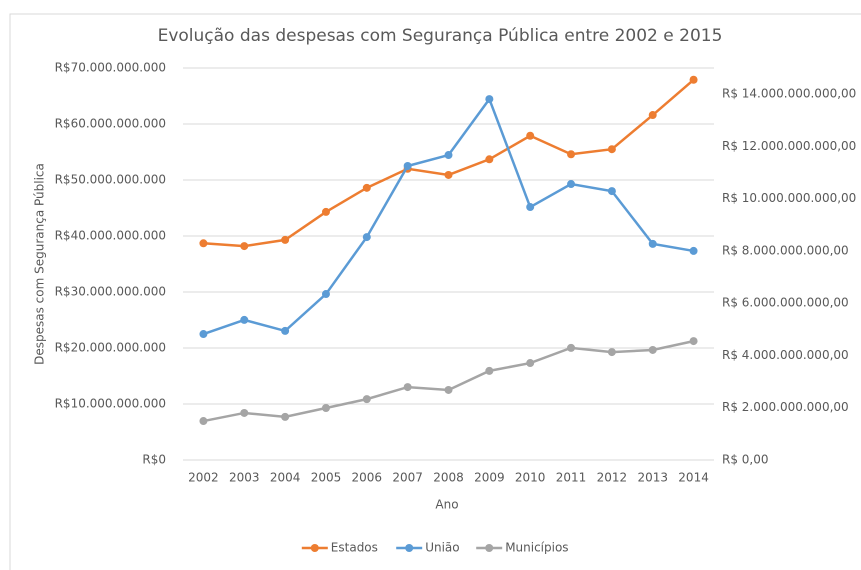 The height and width of the screenshot is (570, 861). Describe the element at coordinates (785, 250) in the screenshot. I see `y2-tick-label: R$ 8.000.000.000,00` at that location.